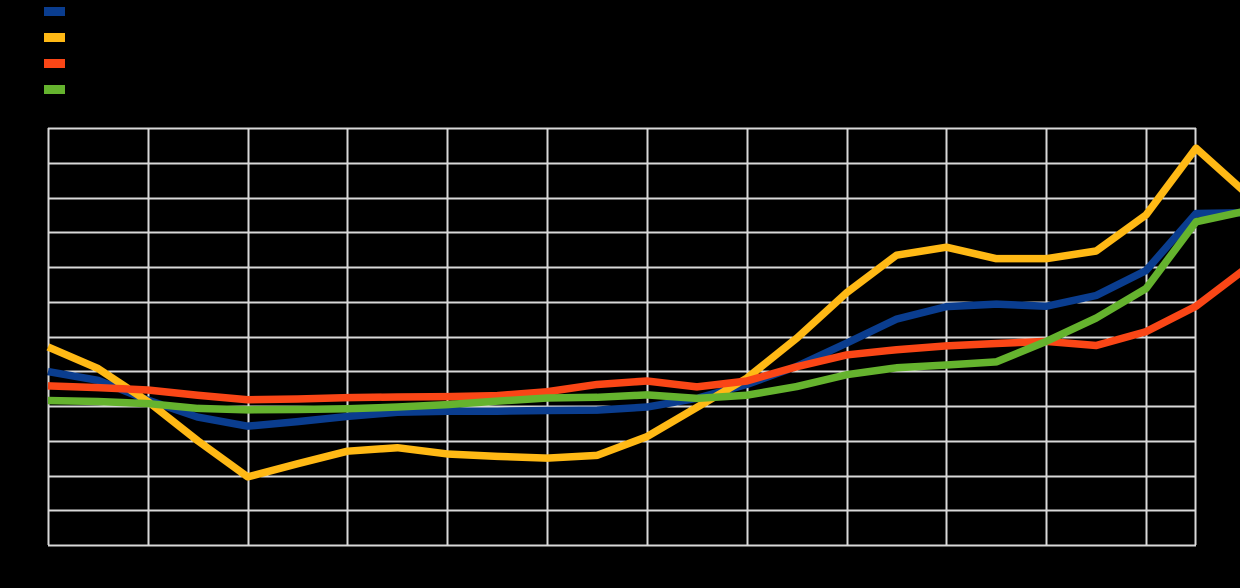 The height and width of the screenshot is (588, 1240). What do you see at coordinates (54, 37) in the screenshot?
I see `legend-swatch-yellow` at bounding box center [54, 37].